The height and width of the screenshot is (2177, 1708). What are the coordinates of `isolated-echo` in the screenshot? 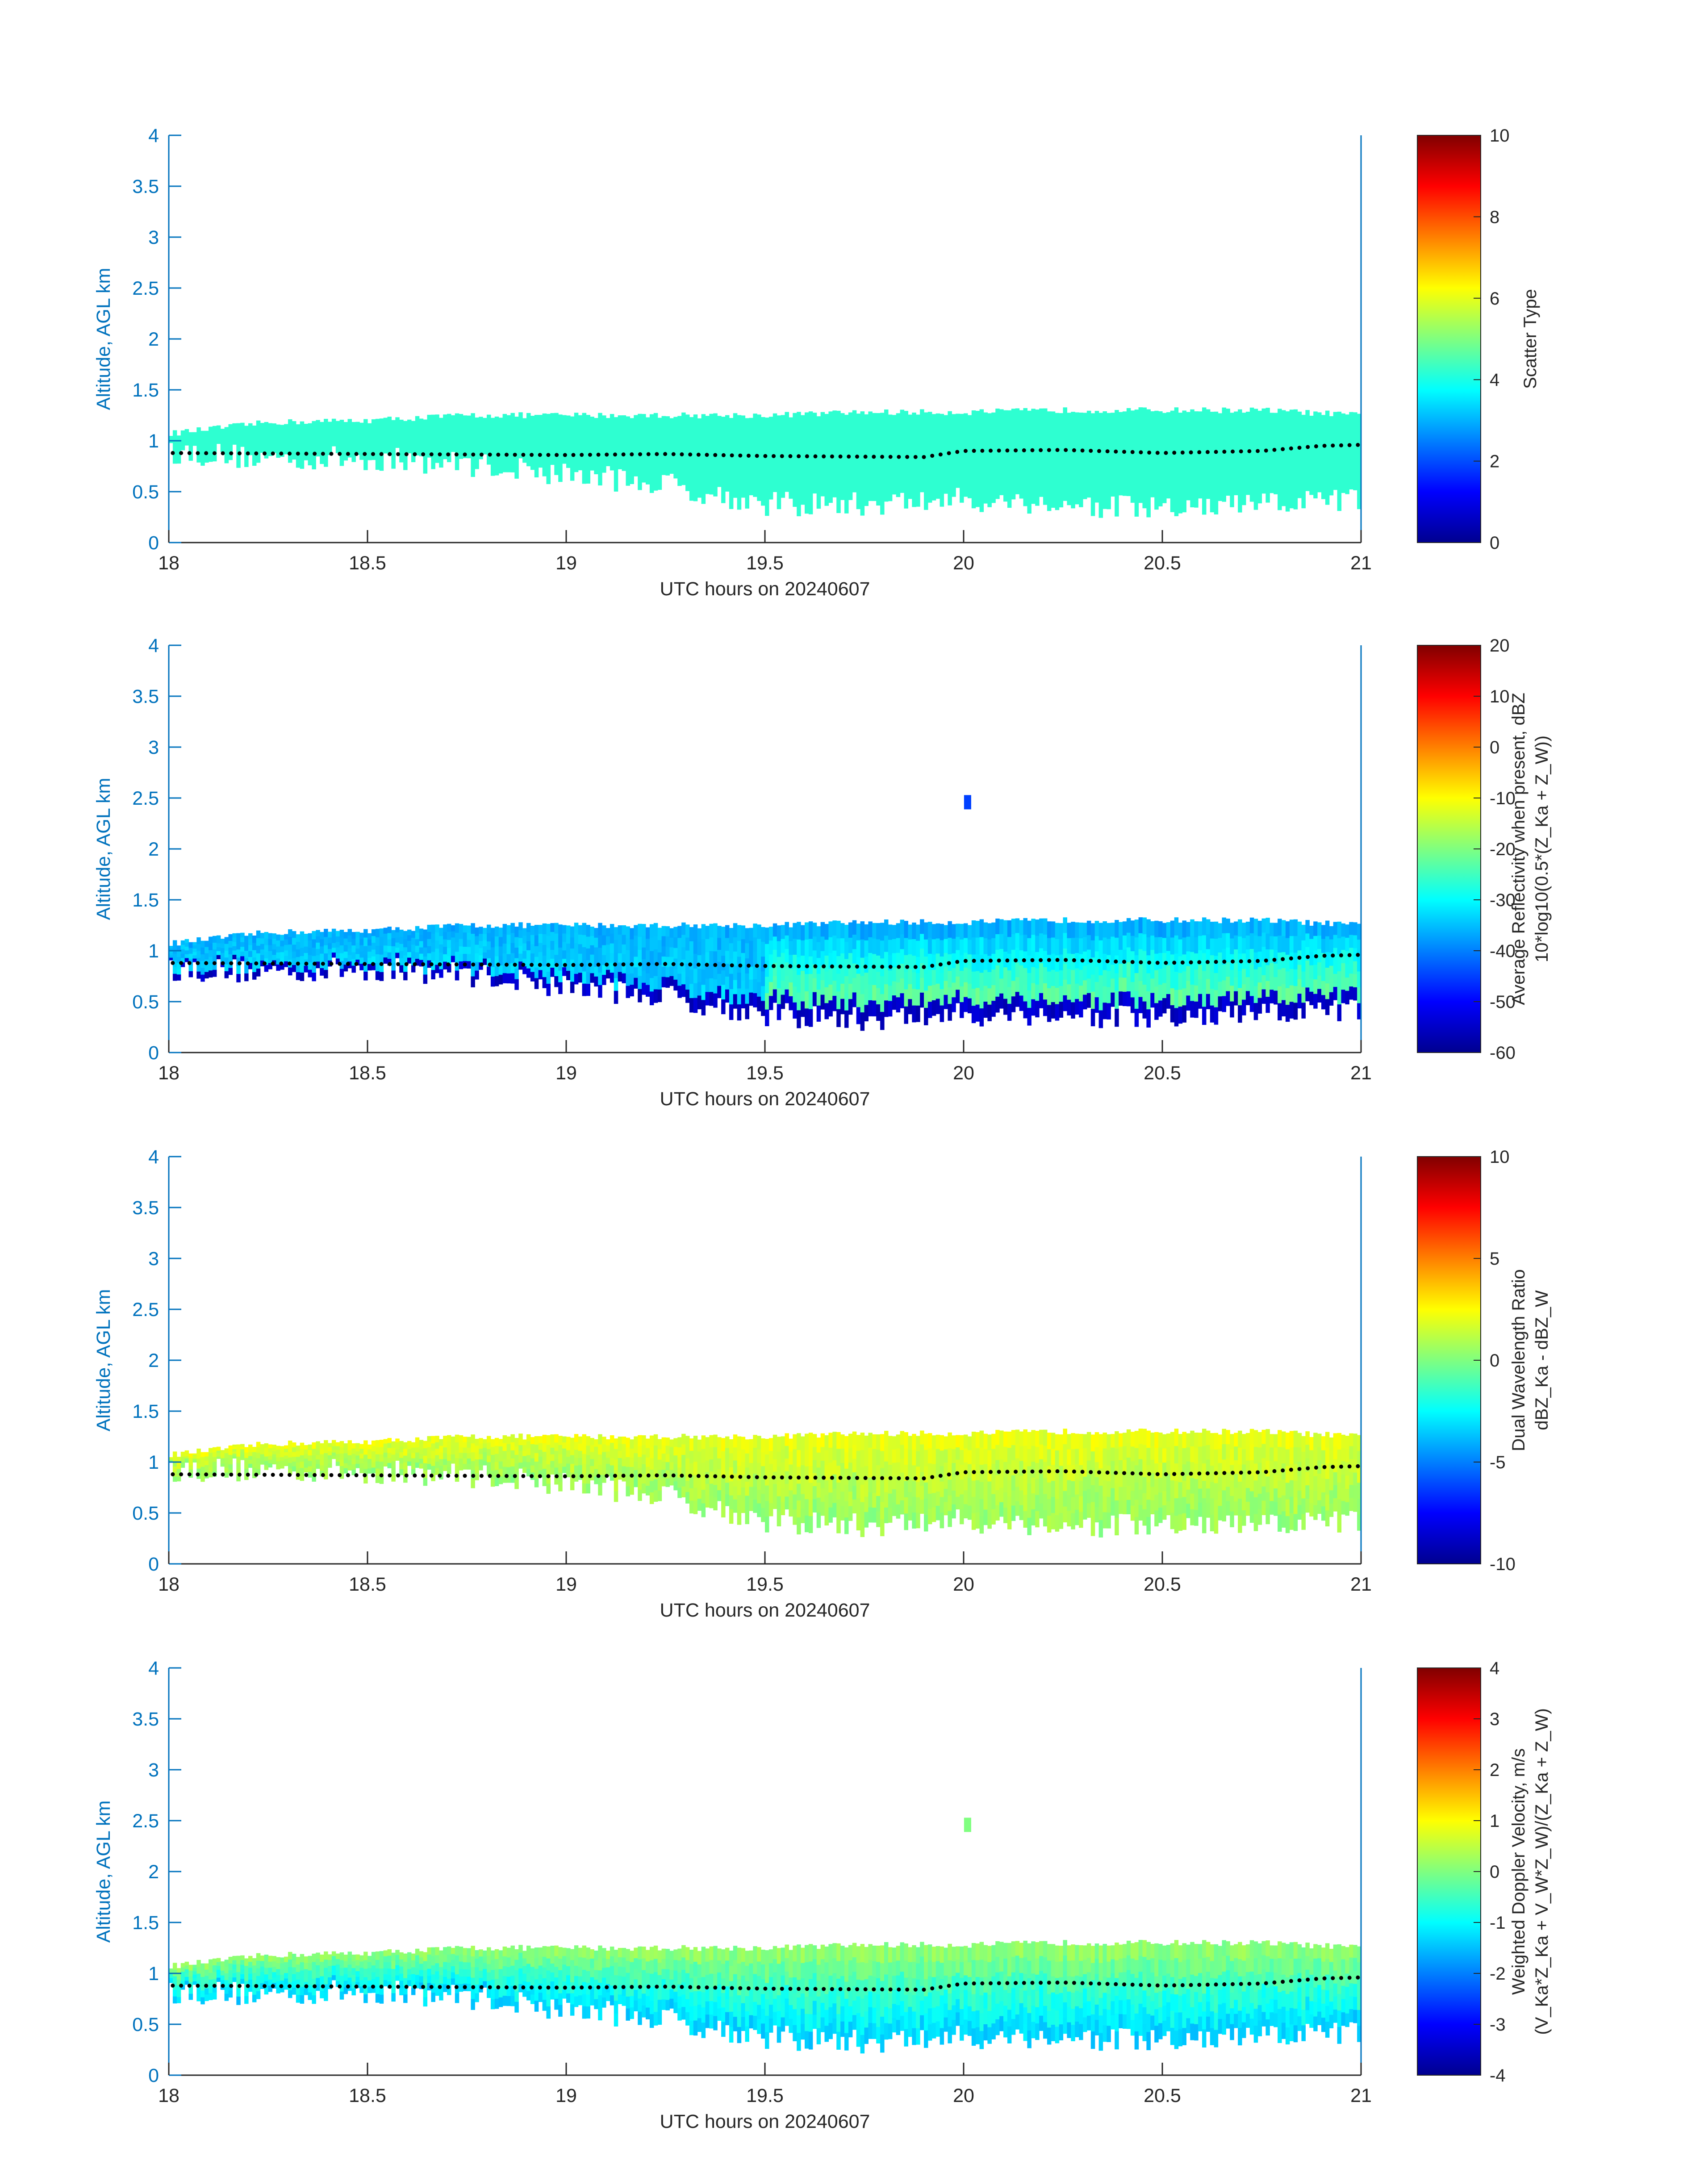 It's located at (967, 802).